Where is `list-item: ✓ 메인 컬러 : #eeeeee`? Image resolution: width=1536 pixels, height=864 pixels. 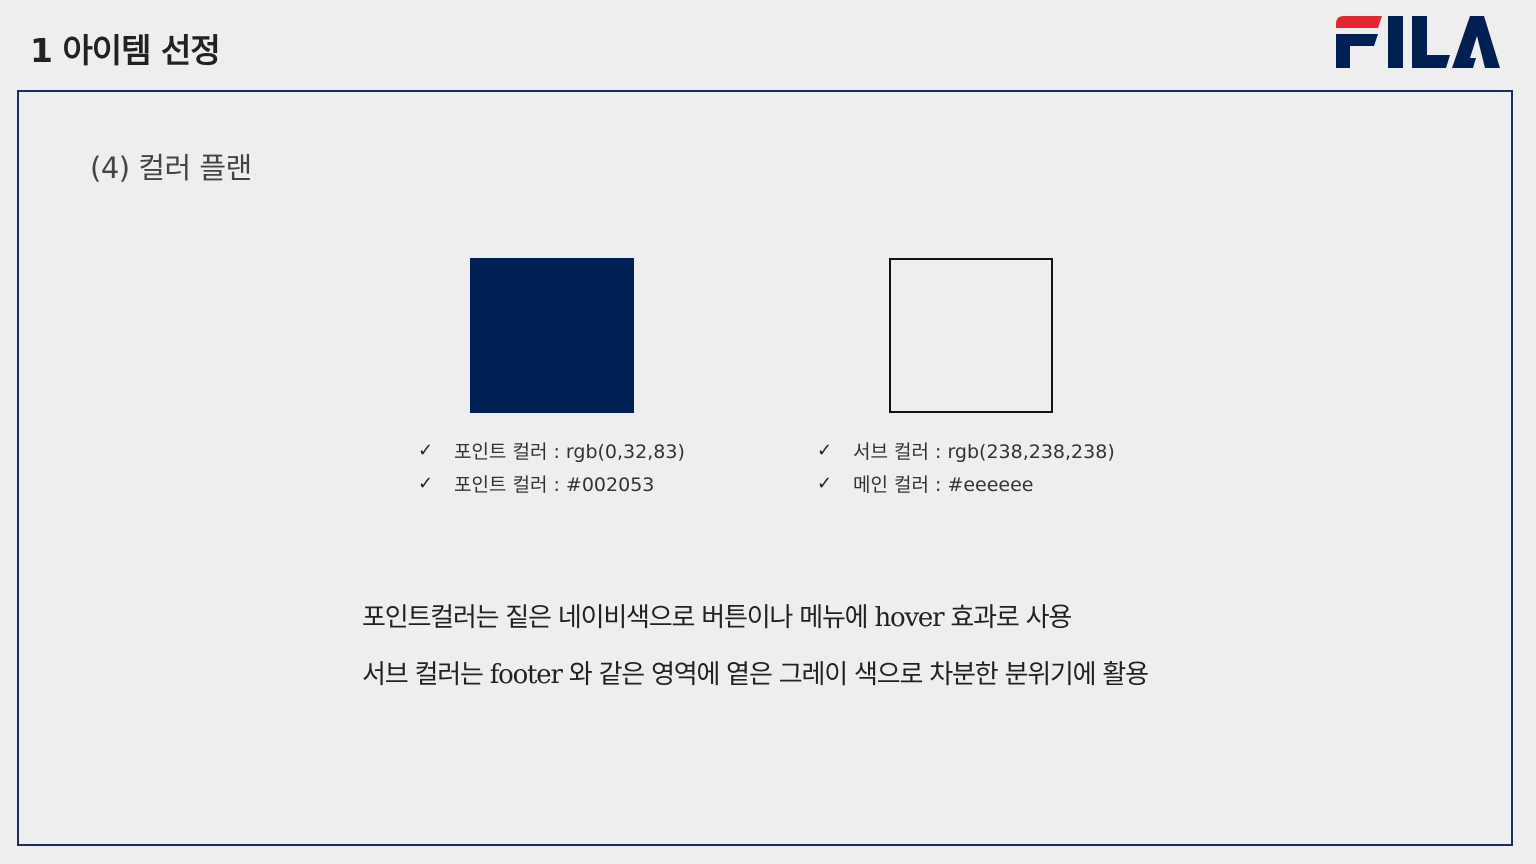 list-item: ✓ 메인 컬러 : #eeeeee is located at coordinates (966, 483).